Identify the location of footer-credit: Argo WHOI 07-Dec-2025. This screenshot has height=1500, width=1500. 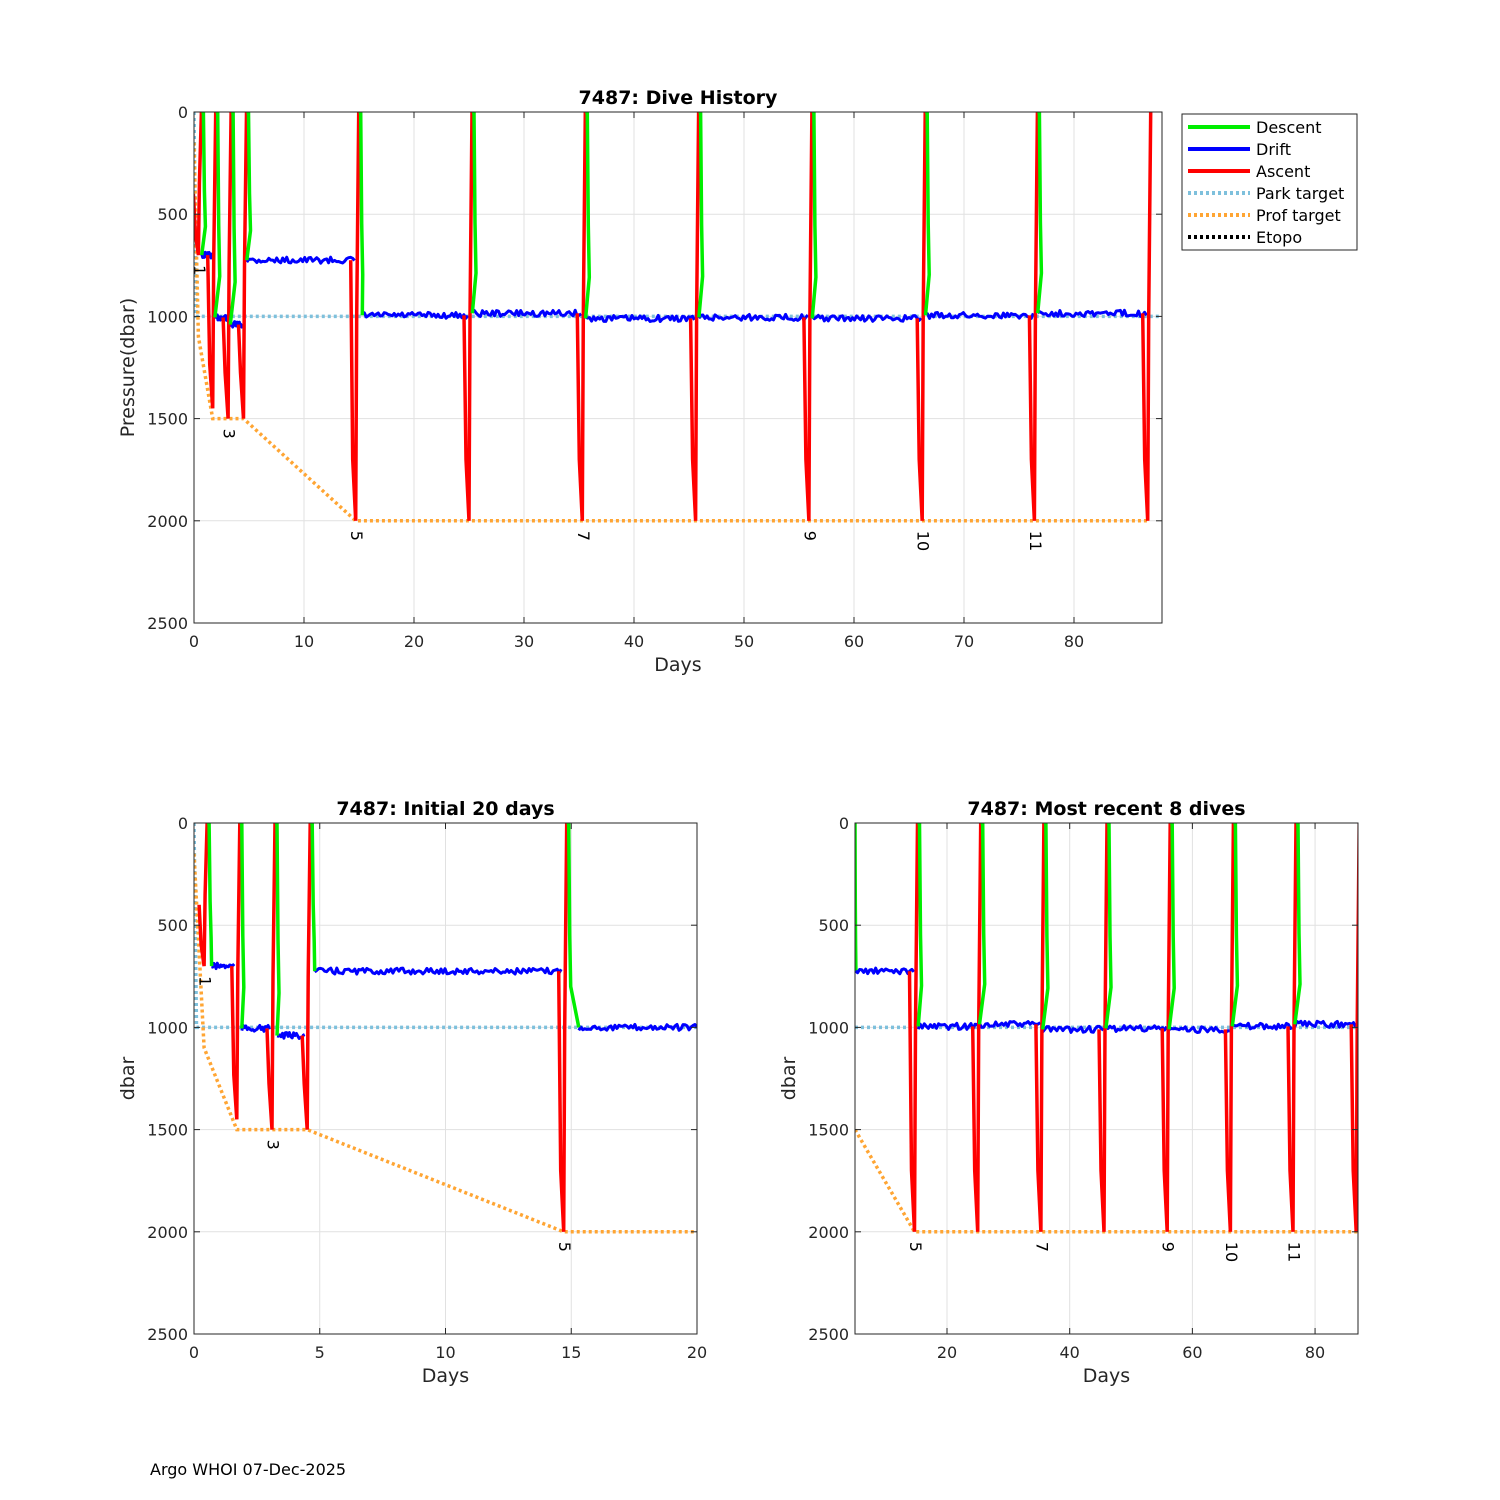
(248, 1469).